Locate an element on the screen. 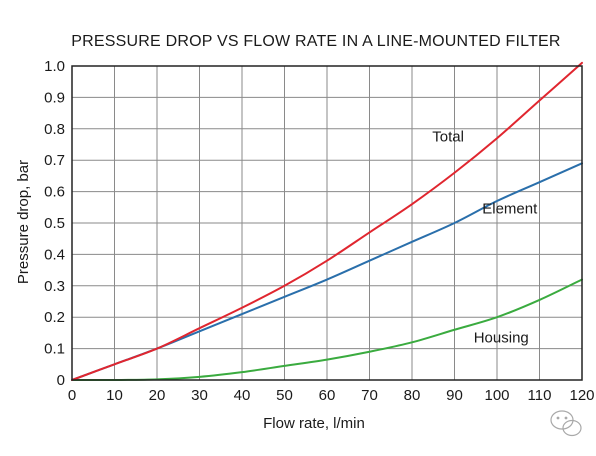  x-tick-label: 90 is located at coordinates (454, 395).